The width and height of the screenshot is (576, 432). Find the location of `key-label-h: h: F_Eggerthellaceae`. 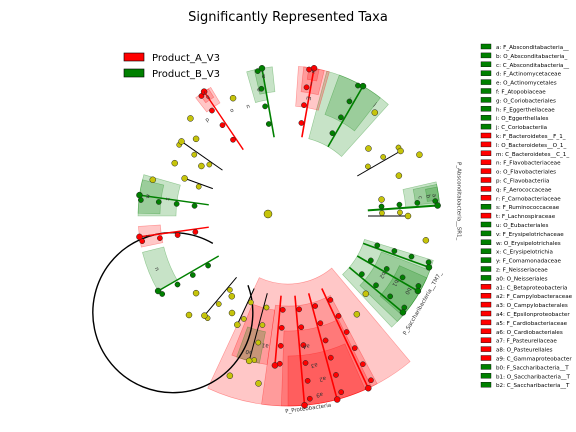

key-label-h: h: F_Eggerthellaceae is located at coordinates (525, 110).